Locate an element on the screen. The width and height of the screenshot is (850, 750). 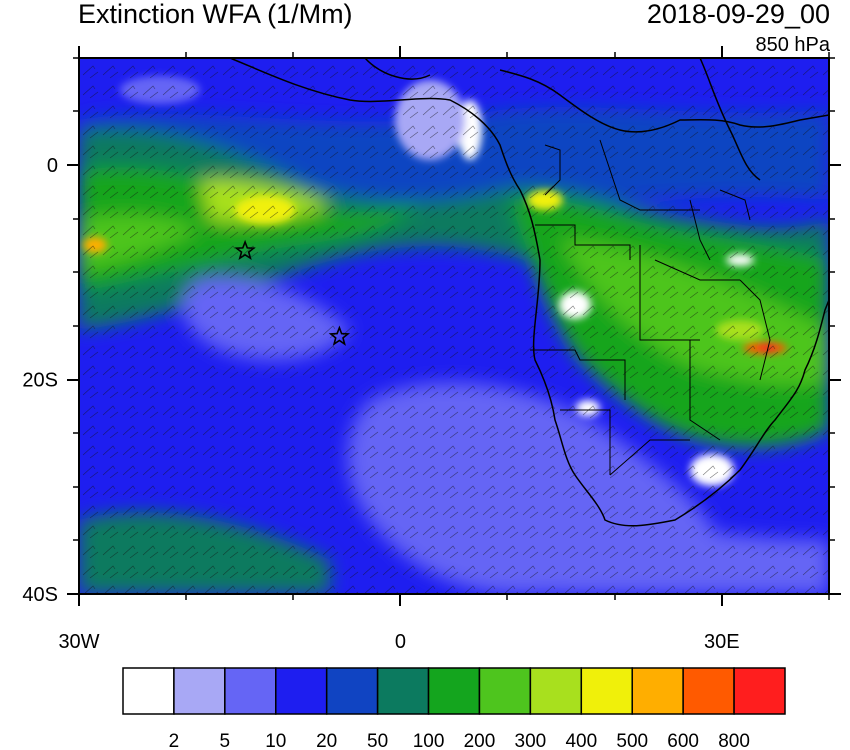
colorbar-label: 800 is located at coordinates (734, 740).